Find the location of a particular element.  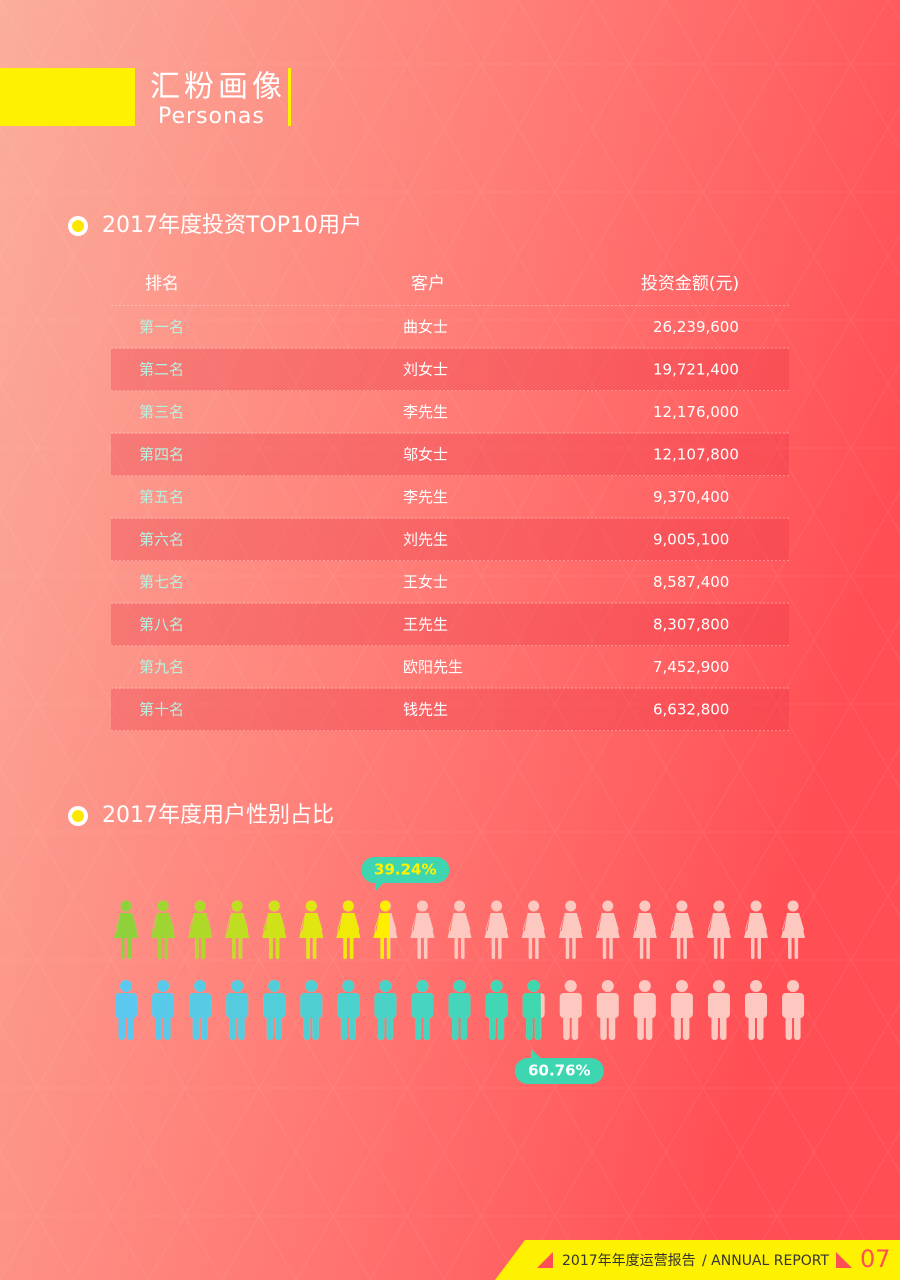

gender-chart: 39.24% 60.76% is located at coordinates (460, 970).